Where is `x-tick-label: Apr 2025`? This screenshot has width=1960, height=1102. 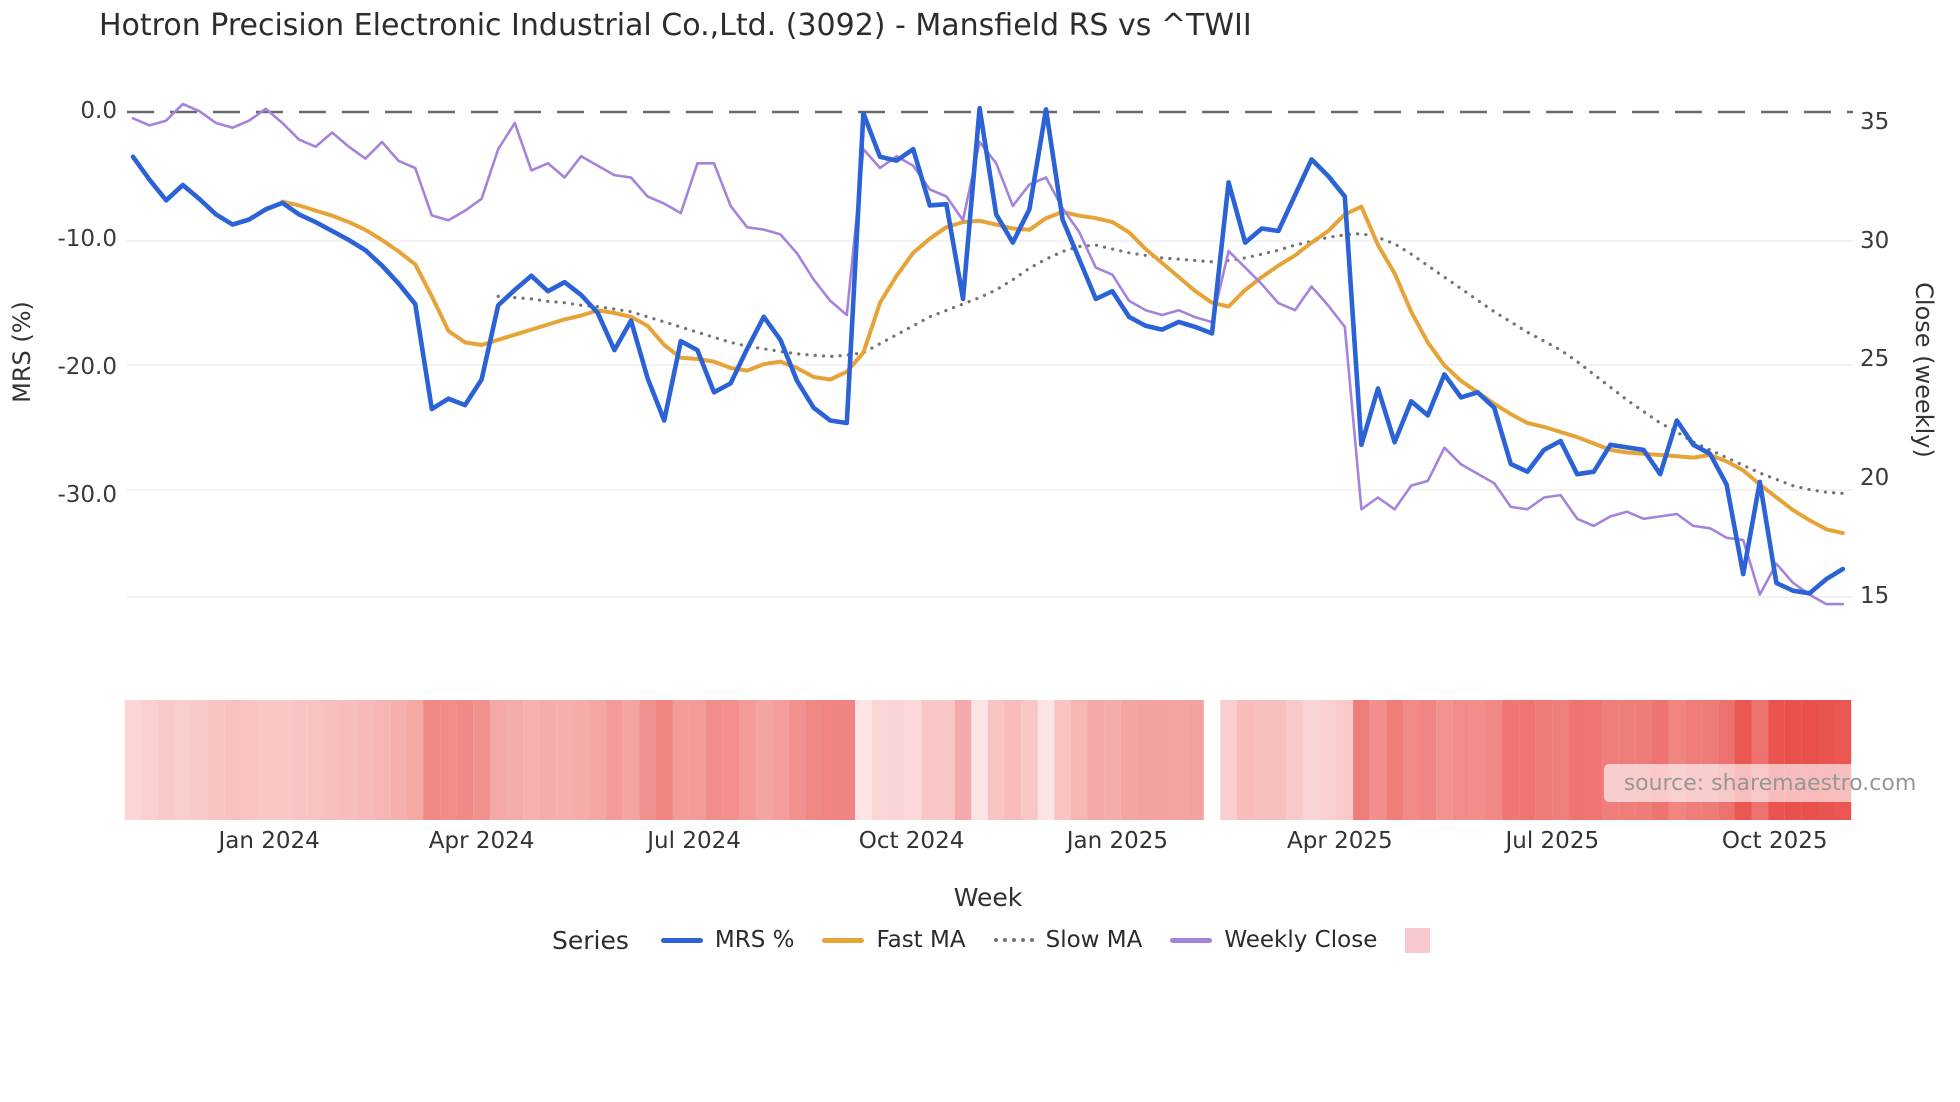 x-tick-label: Apr 2025 is located at coordinates (1339, 841).